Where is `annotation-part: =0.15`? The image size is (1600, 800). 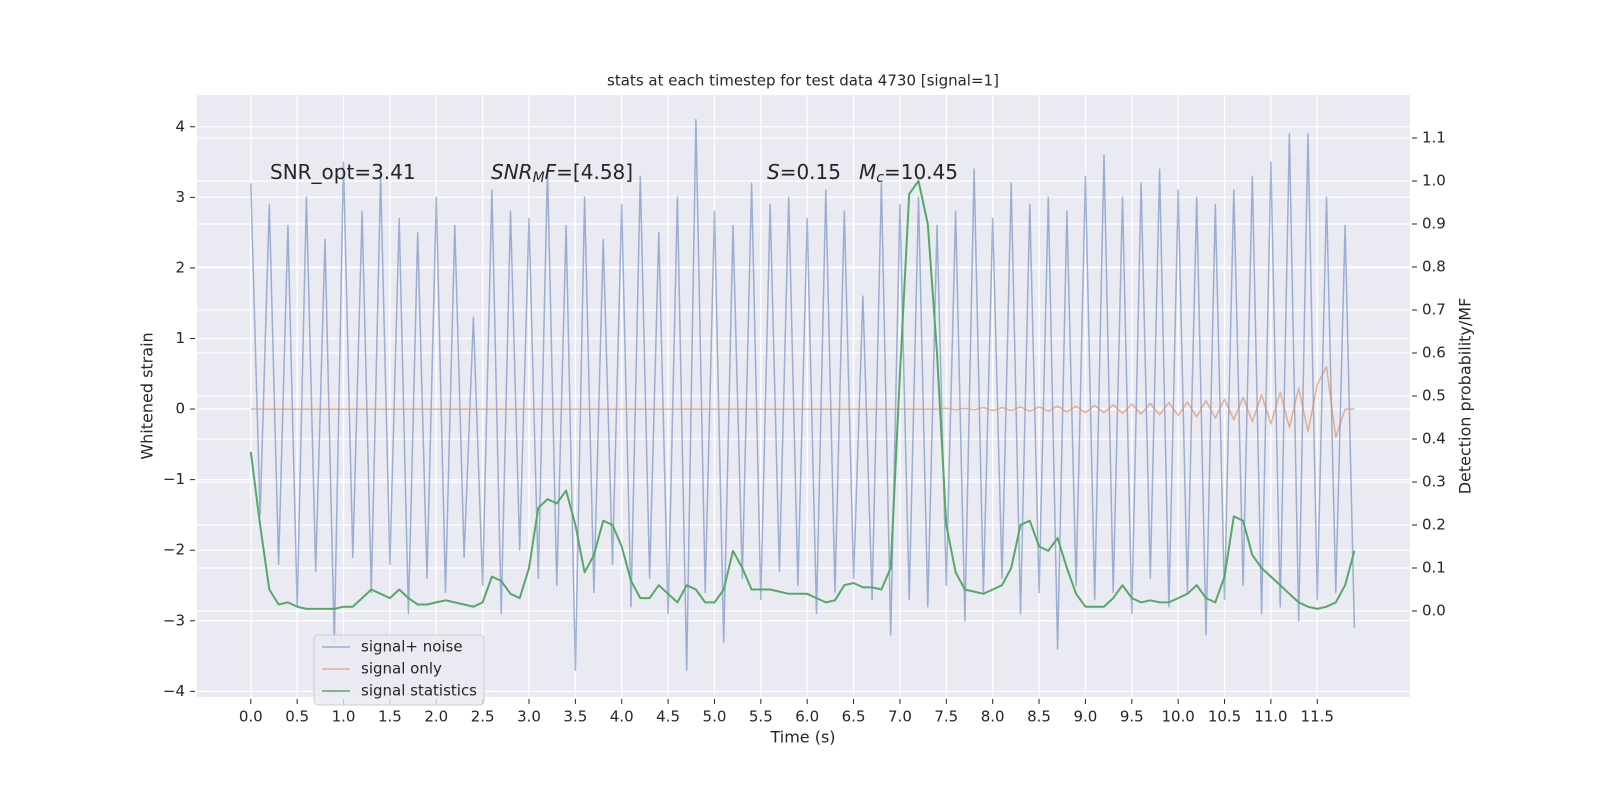
annotation-part: =0.15 is located at coordinates (810, 172).